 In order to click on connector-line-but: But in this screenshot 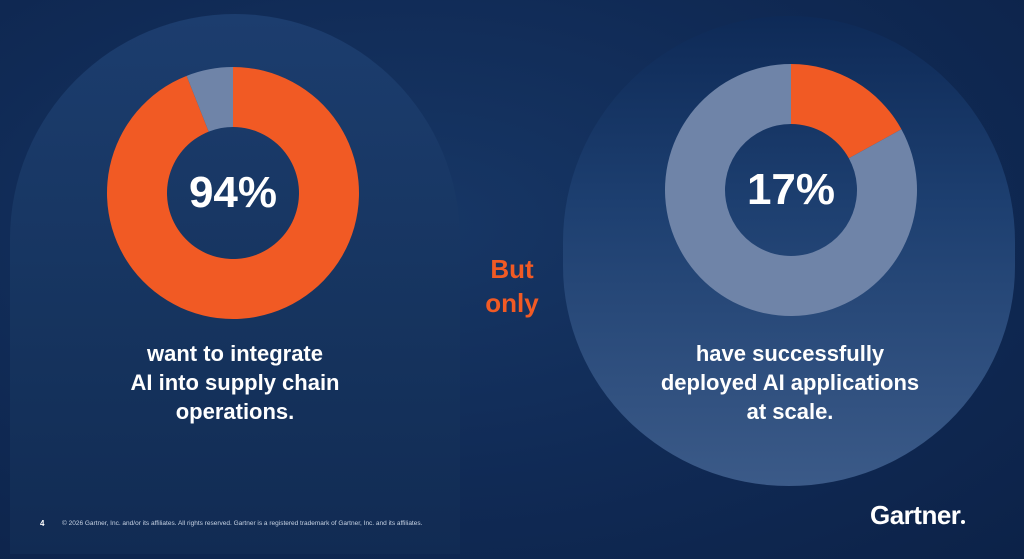, I will do `click(512, 269)`.